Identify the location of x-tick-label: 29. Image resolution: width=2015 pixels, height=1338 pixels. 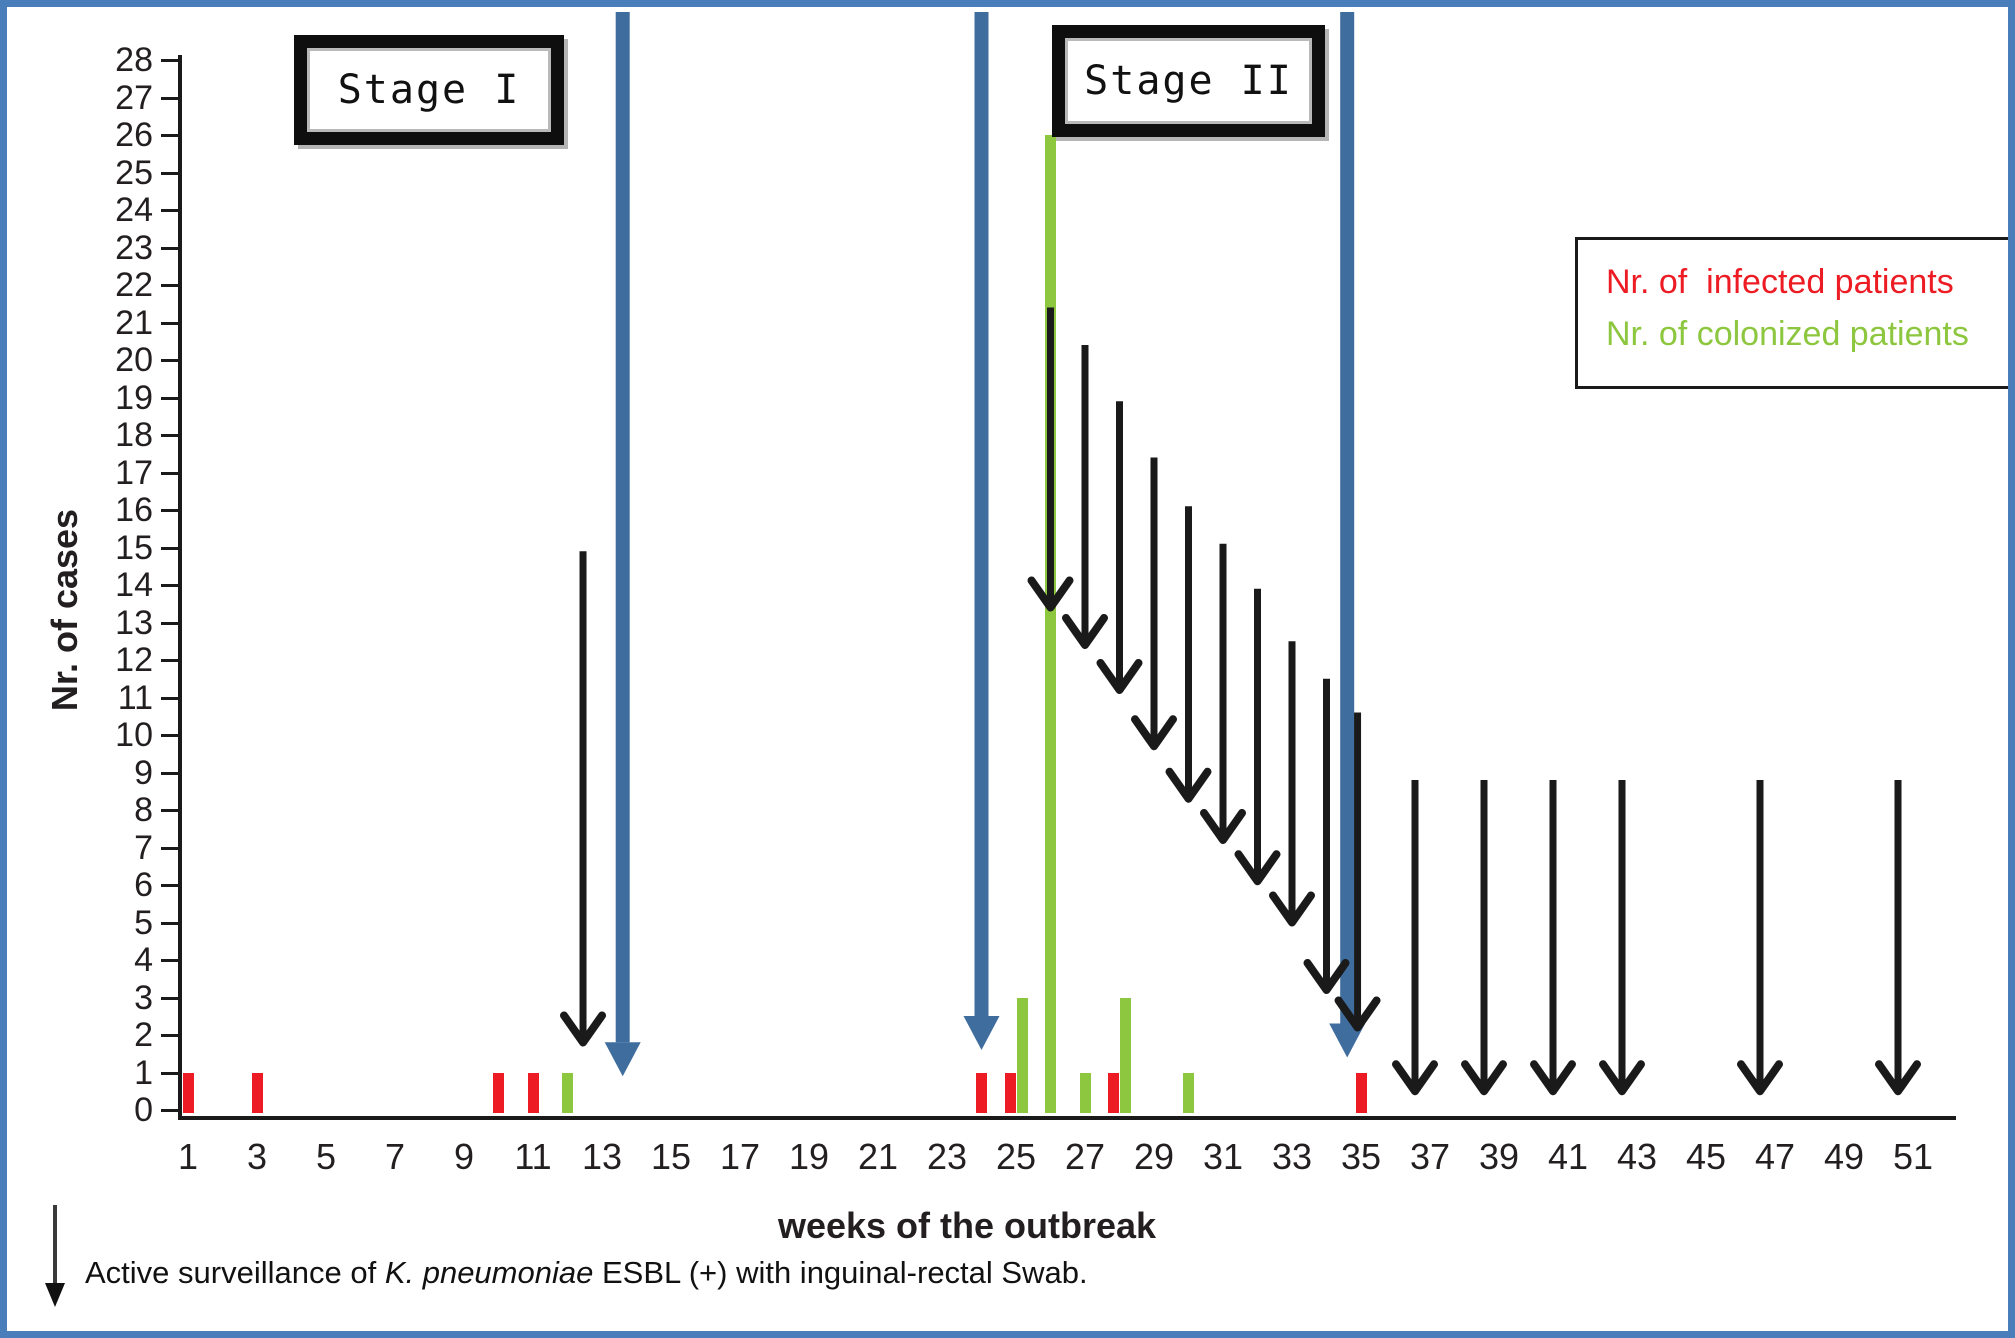
(1154, 1156).